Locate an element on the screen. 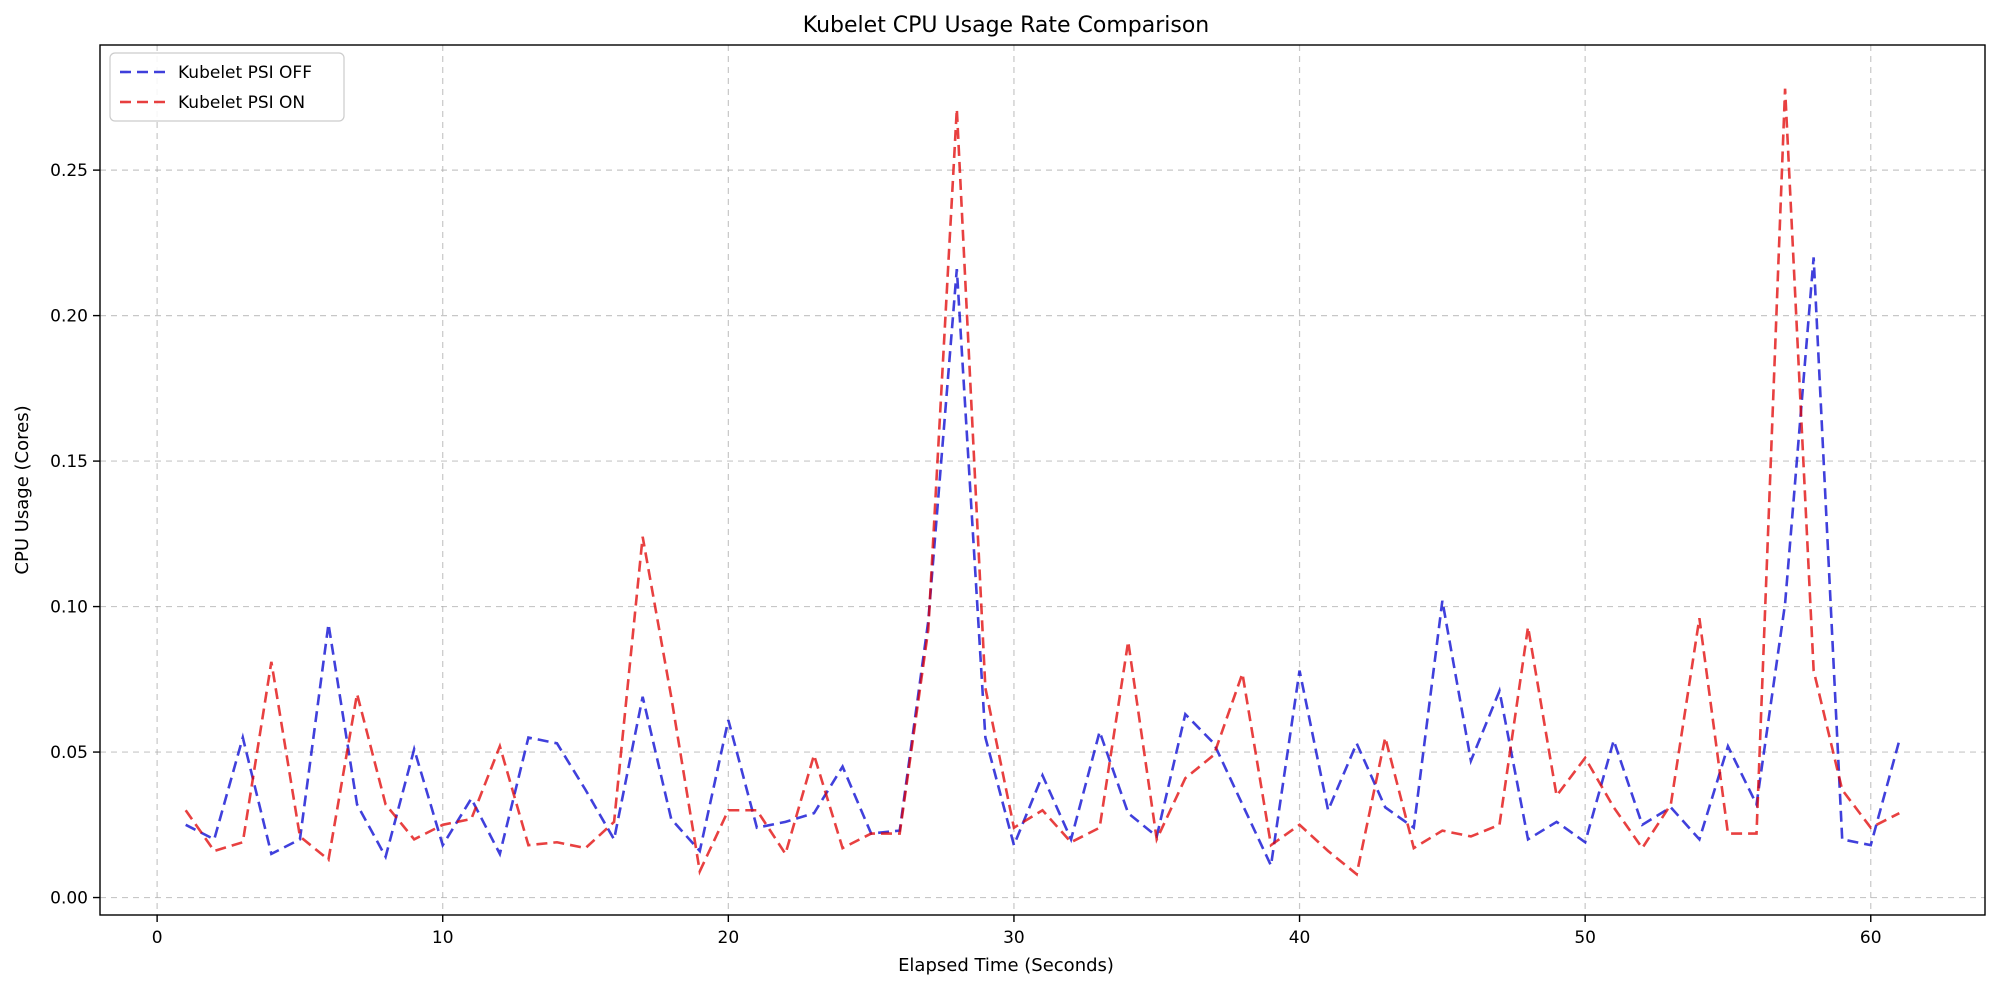 This screenshot has height=990, width=2000. x-tick-label-3: 30 is located at coordinates (1014, 938).